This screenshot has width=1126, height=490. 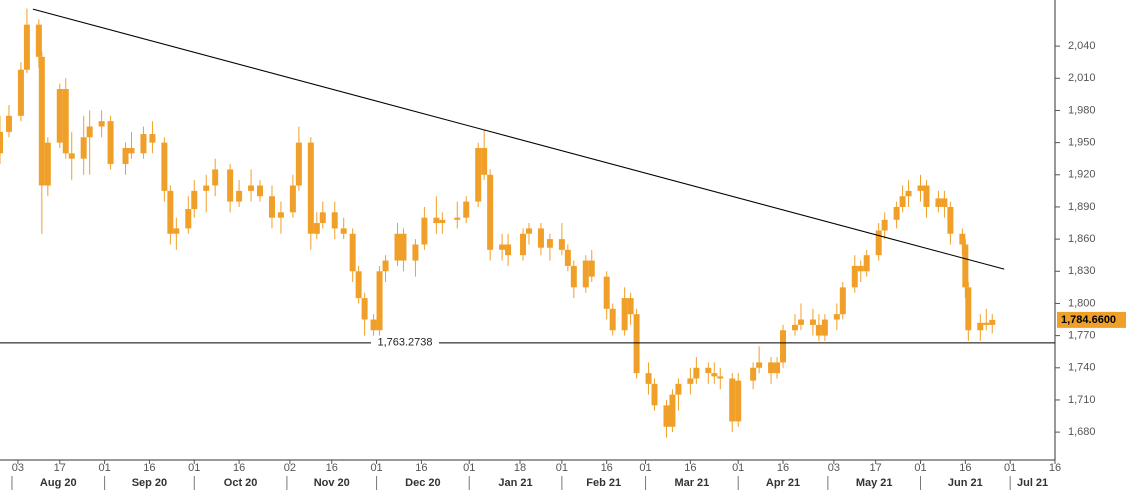 I want to click on y-tick-label: 2,010, so click(x=1082, y=78).